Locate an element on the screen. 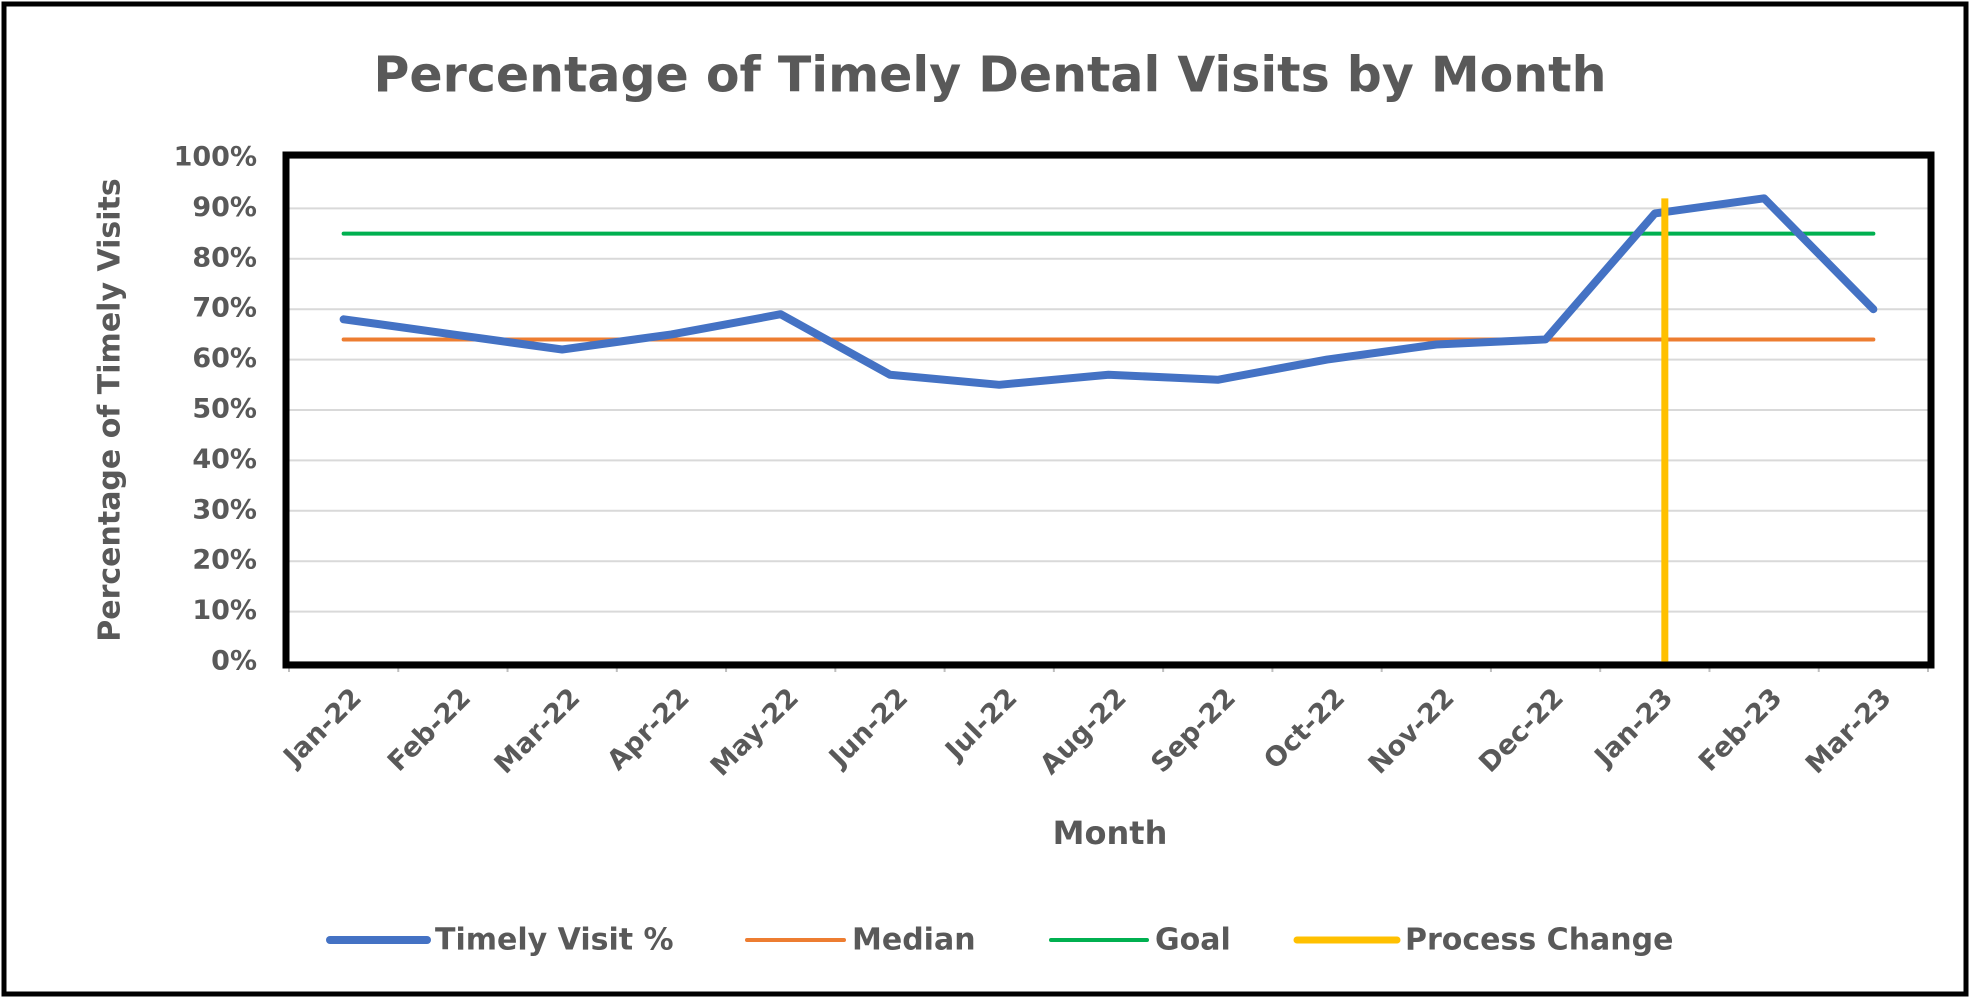 The image size is (1974, 999). x-axis-title: Month is located at coordinates (1110, 833).